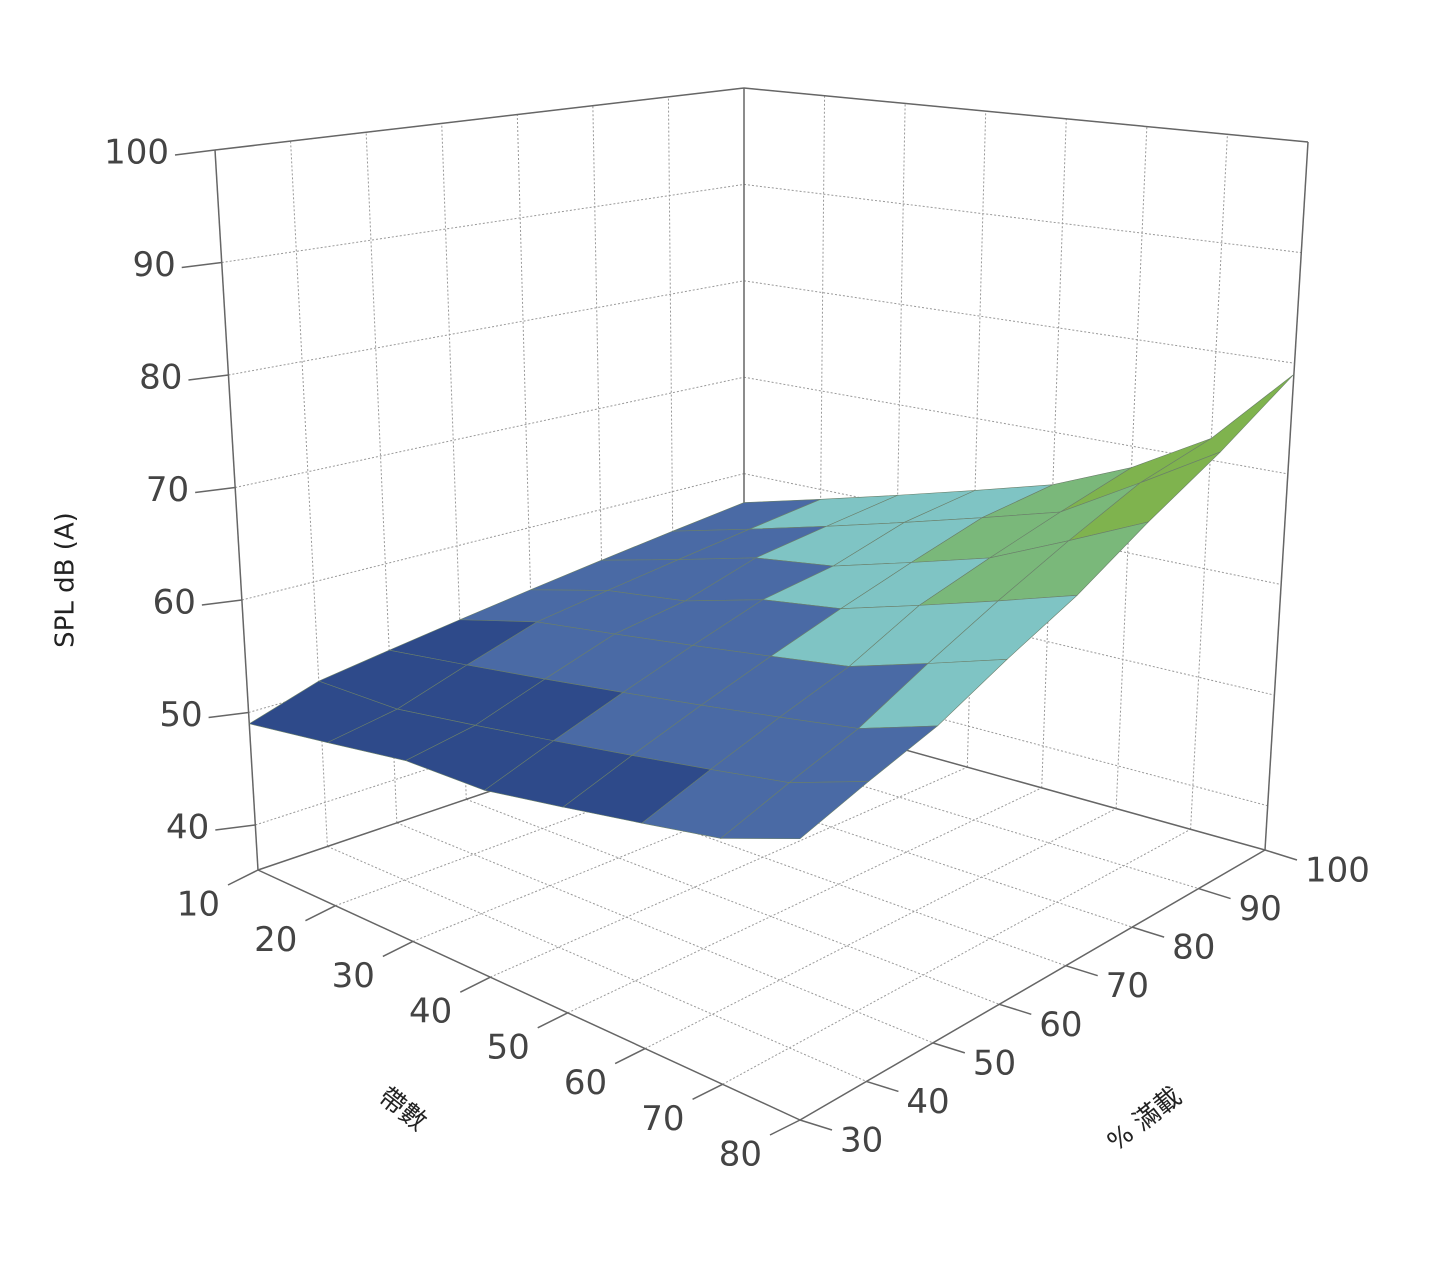 Image resolution: width=1438 pixels, height=1262 pixels. Describe the element at coordinates (1060, 1025) in the screenshot. I see `y-tick-label: 60` at that location.